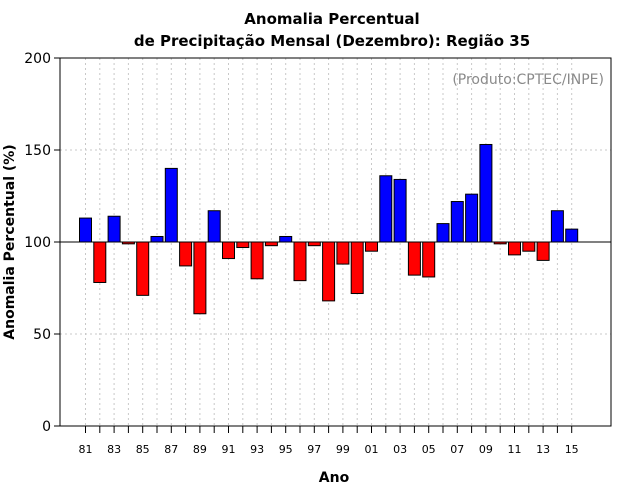  Describe the element at coordinates (314, 244) in the screenshot. I see `bar-1997` at that location.